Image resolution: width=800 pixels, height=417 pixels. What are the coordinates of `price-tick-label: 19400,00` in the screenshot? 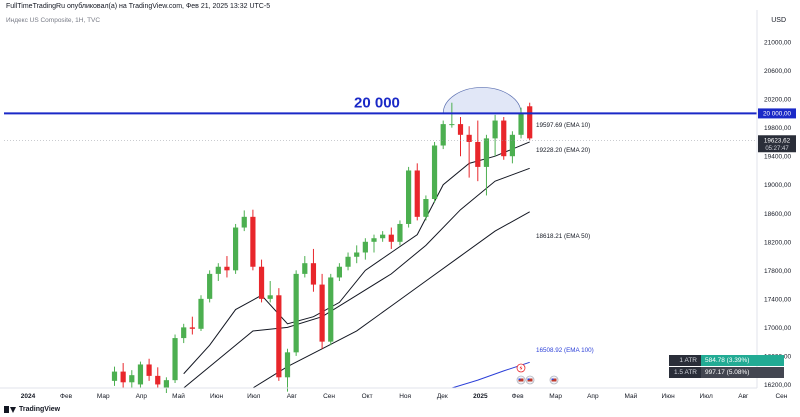 It's located at (777, 157).